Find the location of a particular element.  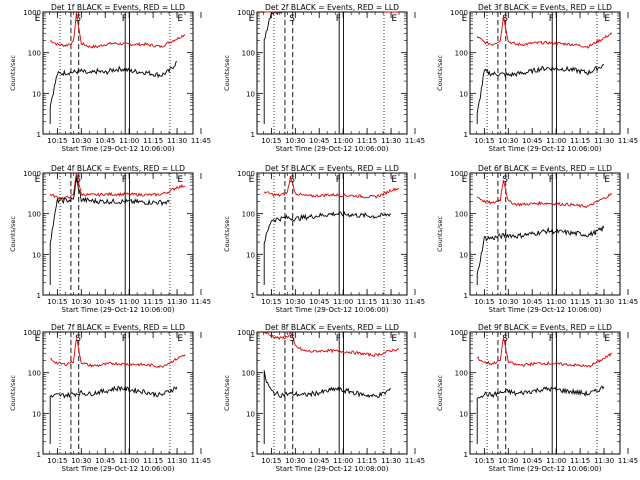

panel-title: Det 3f BLACK = Events, RED = LLD is located at coordinates (545, 7).